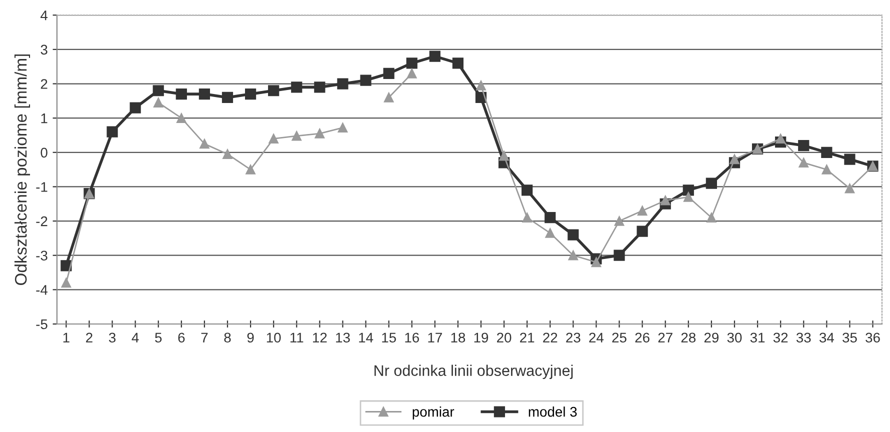 The height and width of the screenshot is (432, 890). Describe the element at coordinates (44, 119) in the screenshot. I see `y-tick-label: 1` at that location.